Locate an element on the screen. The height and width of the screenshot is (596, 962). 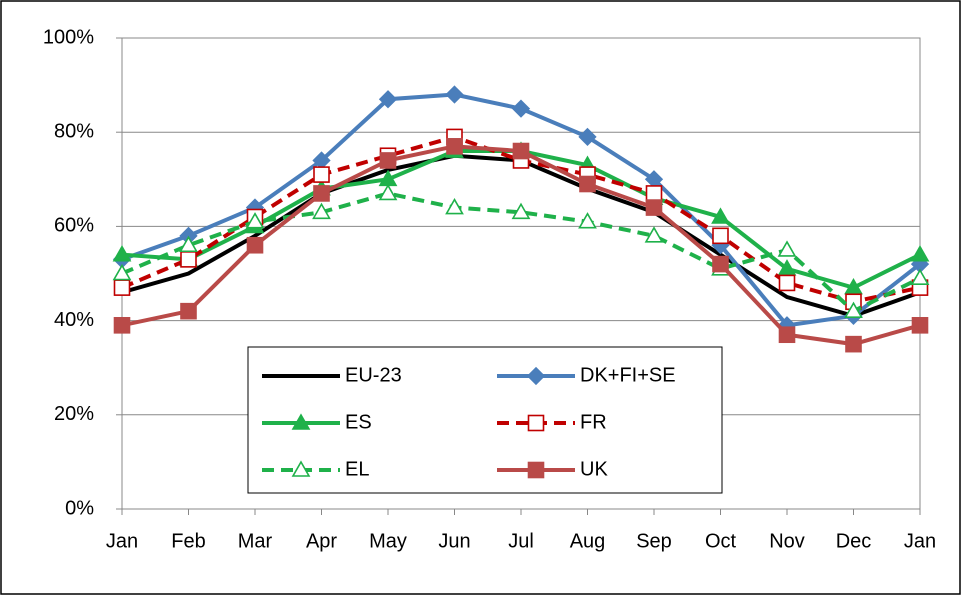
y-tick-label: 20% is located at coordinates (74, 414).